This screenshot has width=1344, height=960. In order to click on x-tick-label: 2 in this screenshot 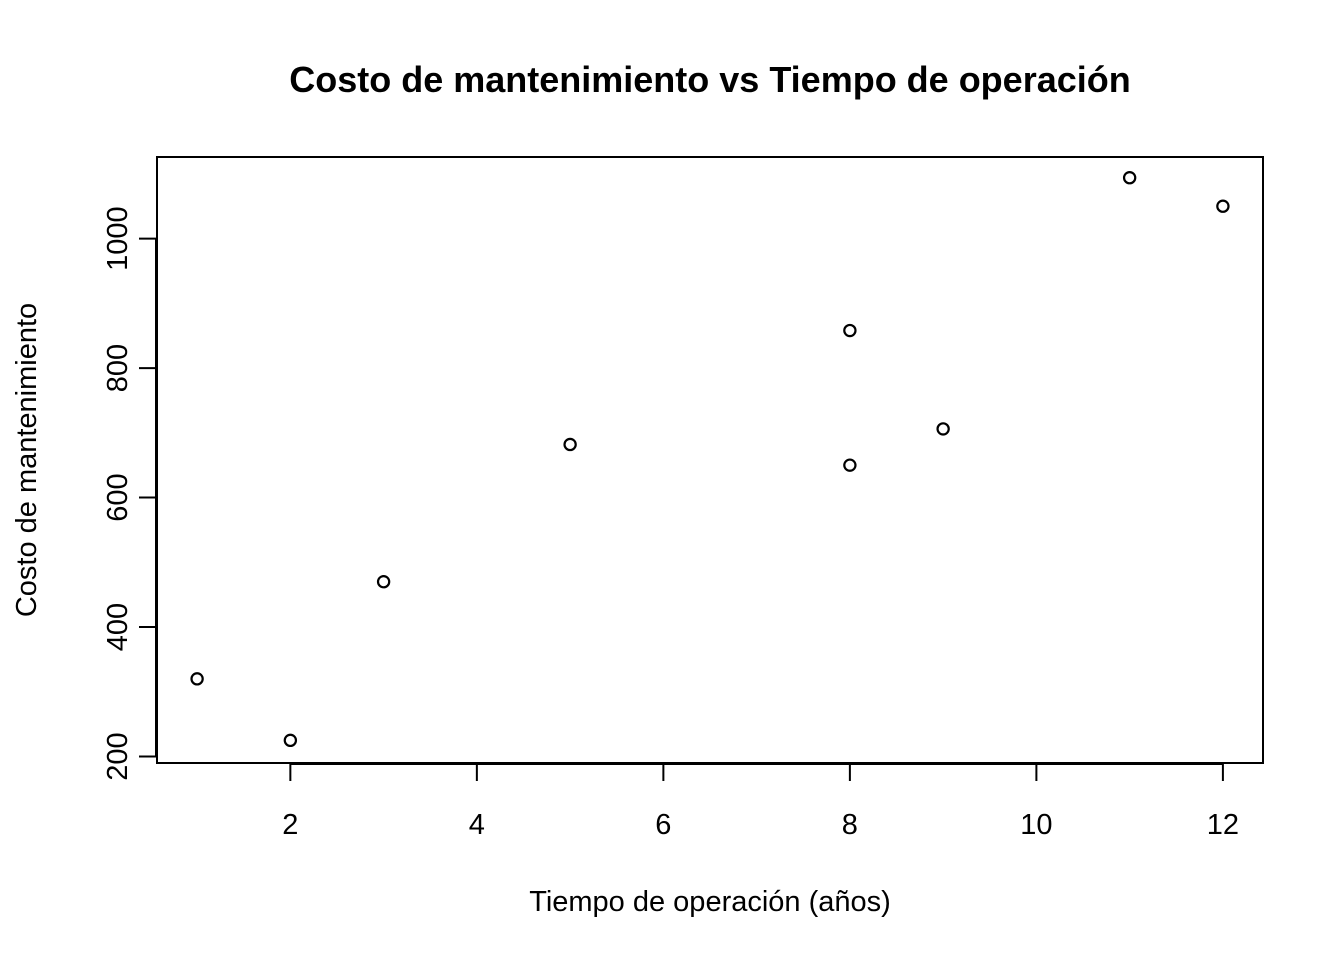, I will do `click(290, 825)`.